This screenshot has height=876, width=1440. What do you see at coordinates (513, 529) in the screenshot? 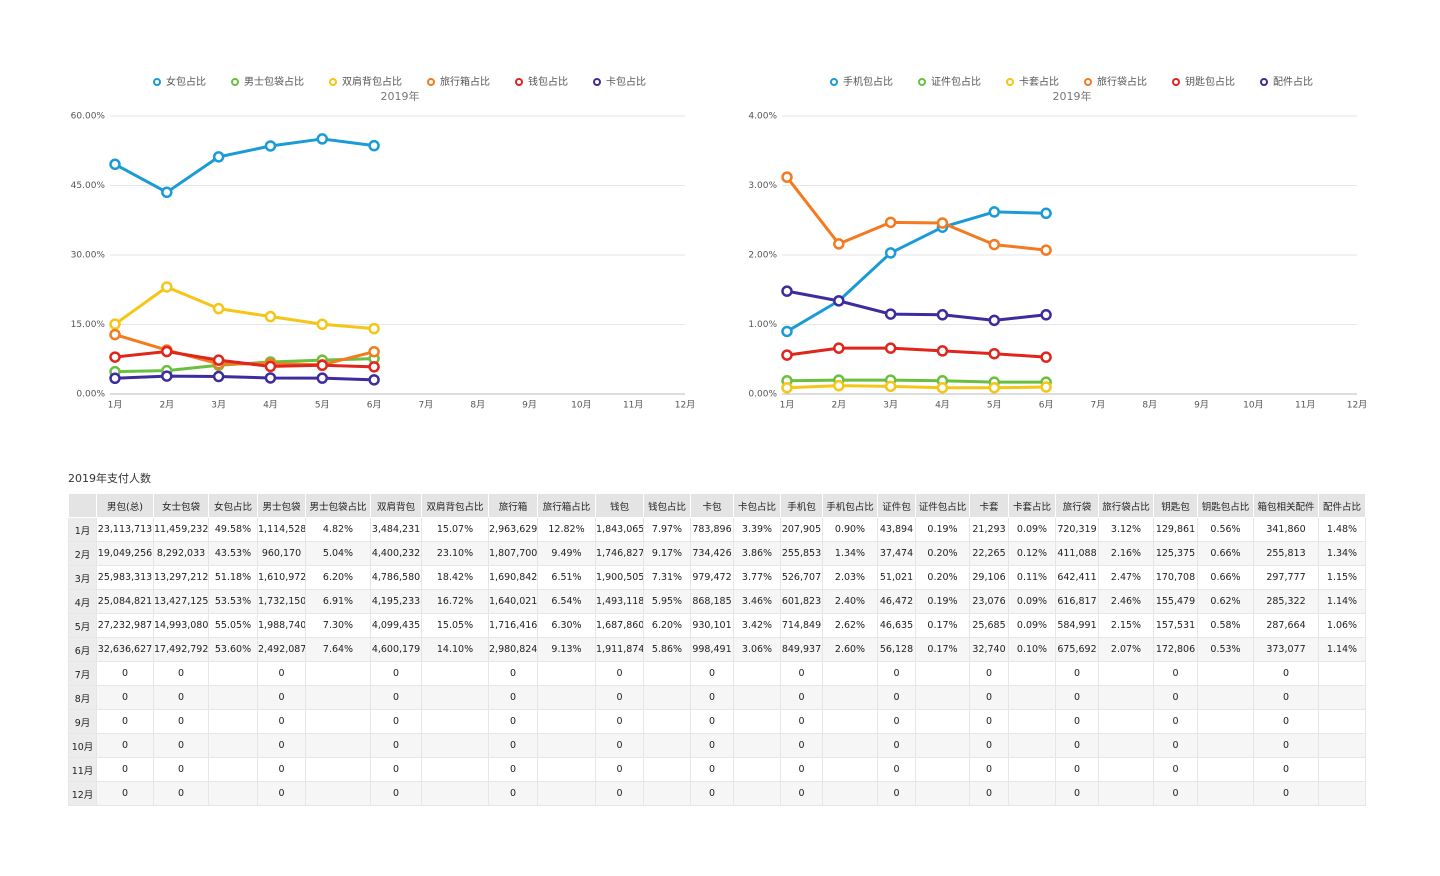
I see `table-cell: 2,963,629` at bounding box center [513, 529].